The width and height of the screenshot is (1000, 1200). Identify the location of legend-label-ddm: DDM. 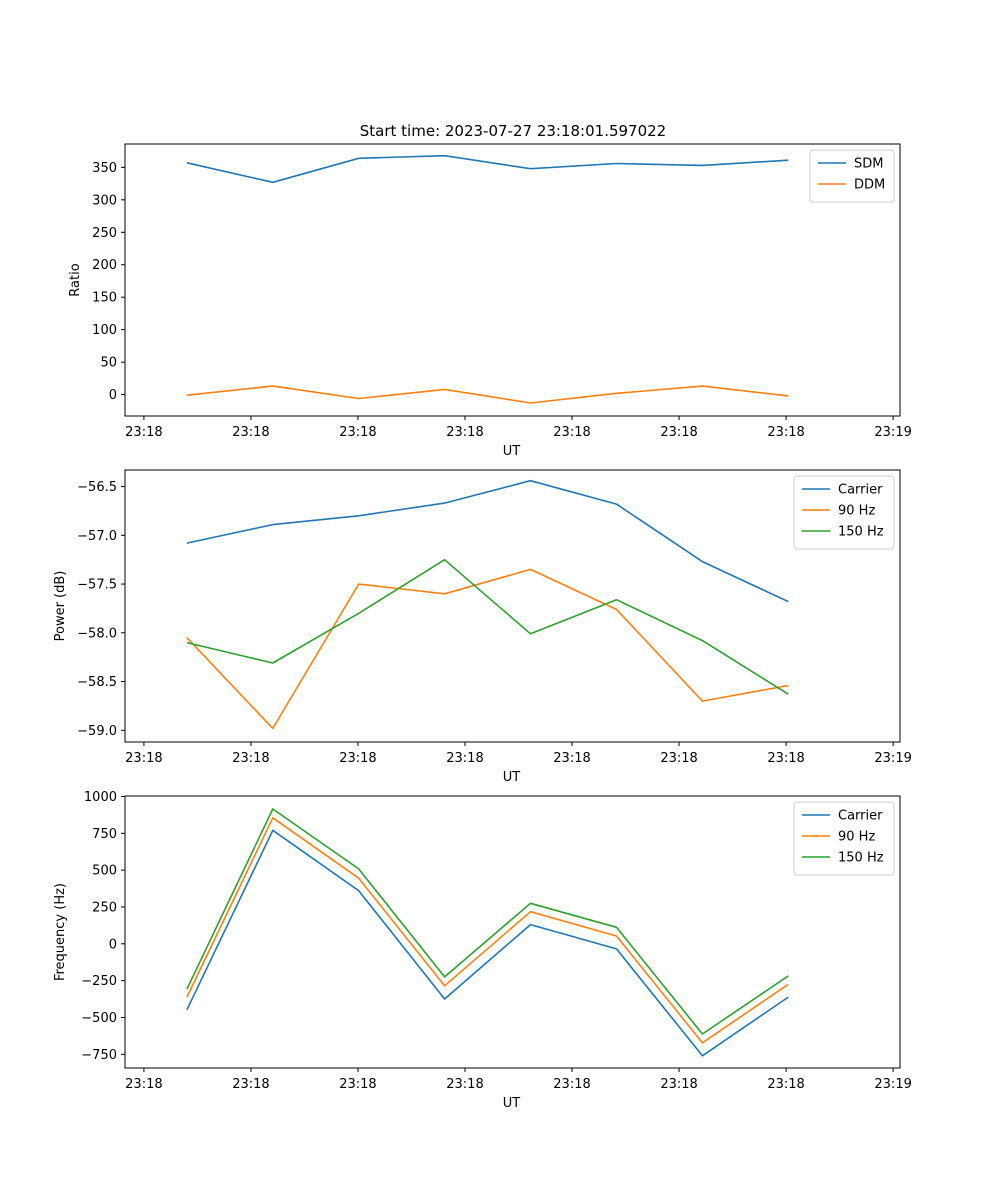
(869, 185).